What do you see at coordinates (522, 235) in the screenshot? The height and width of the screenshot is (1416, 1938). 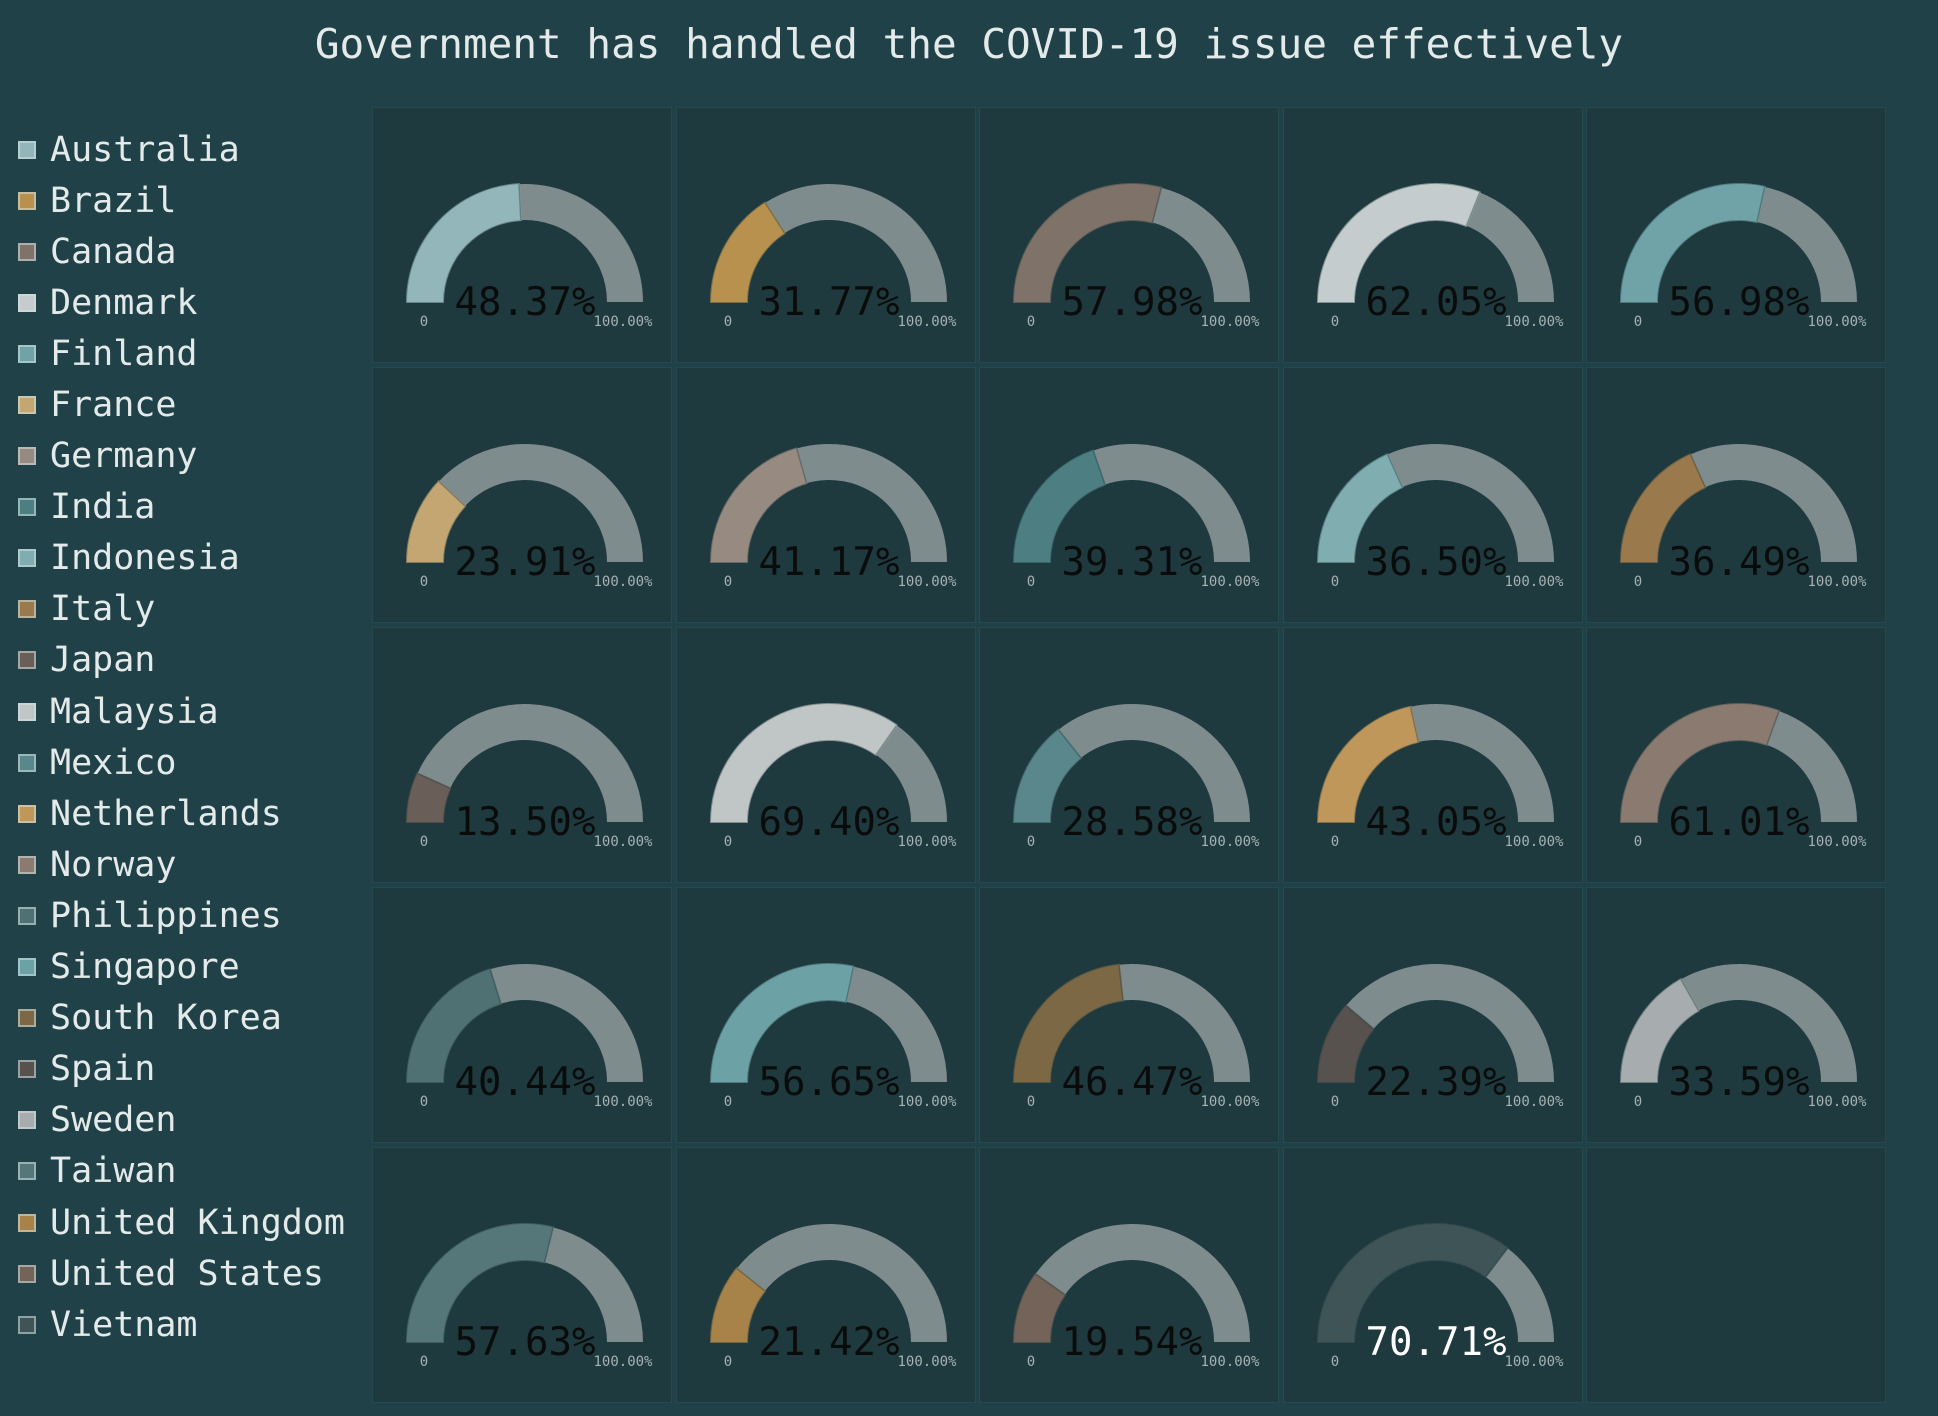 I see `gauge-cell: 0 100.00% 48.37%` at bounding box center [522, 235].